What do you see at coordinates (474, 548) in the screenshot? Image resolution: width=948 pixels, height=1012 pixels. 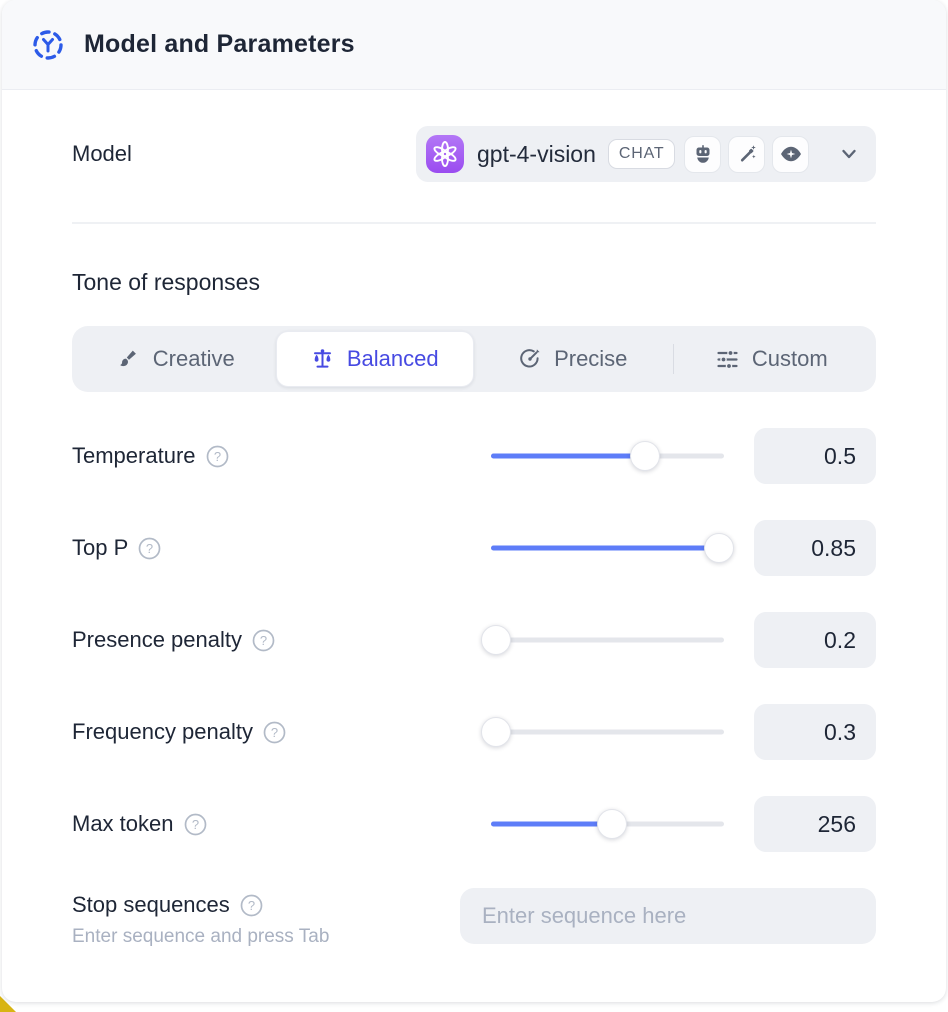 I see `row-top-p: Top P ? 0.85` at bounding box center [474, 548].